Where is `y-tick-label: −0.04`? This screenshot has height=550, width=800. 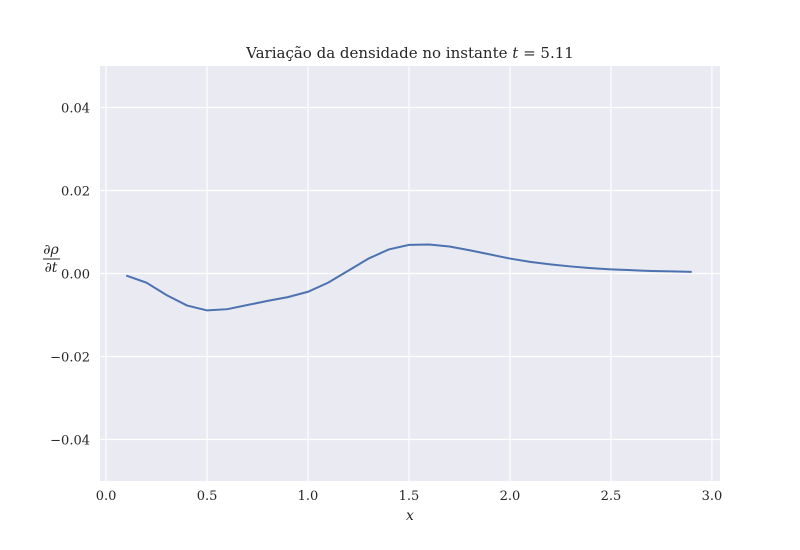 y-tick-label: −0.04 is located at coordinates (70, 441).